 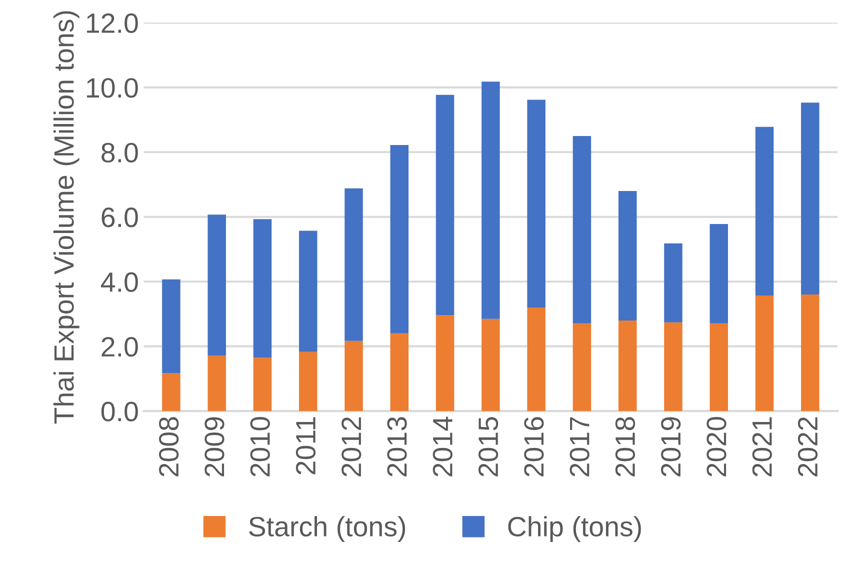 What do you see at coordinates (352, 446) in the screenshot?
I see `x-tick-label: 2012` at bounding box center [352, 446].